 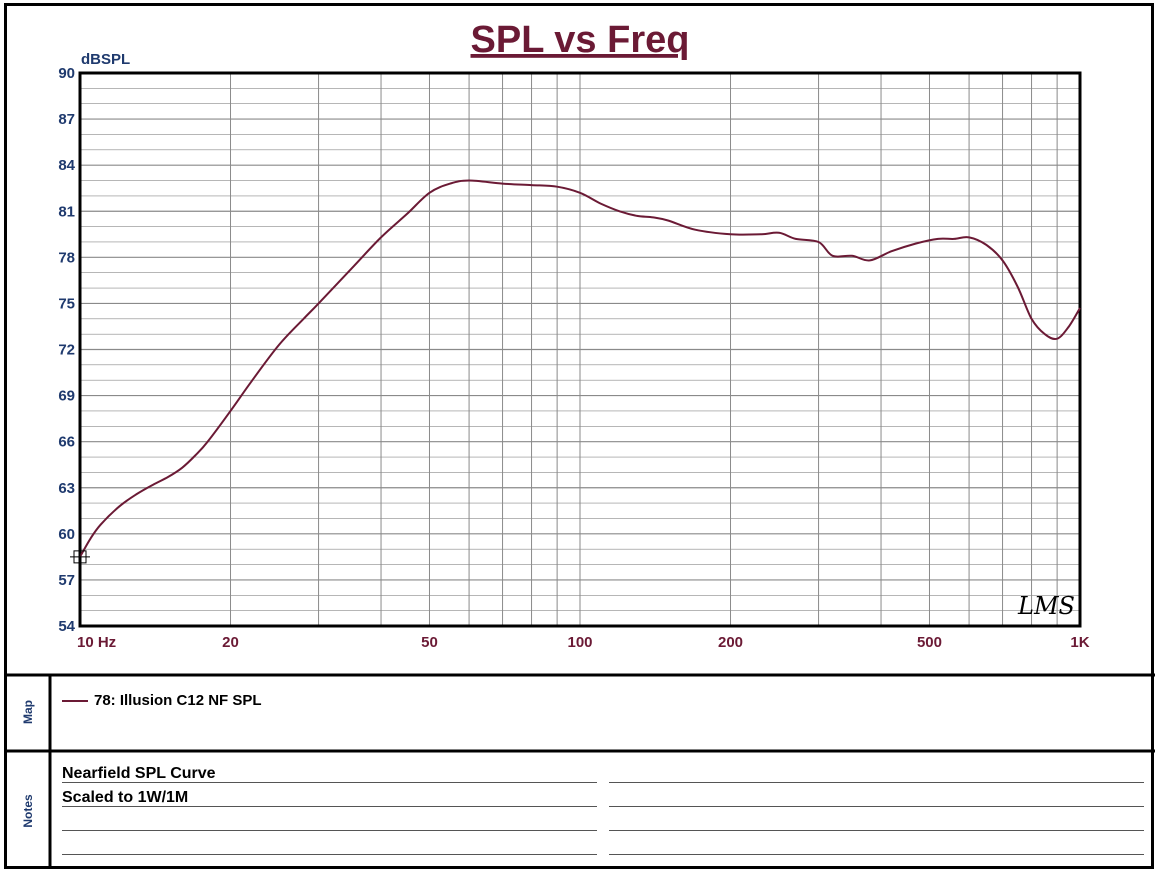 What do you see at coordinates (28, 712) in the screenshot?
I see `map-panel-label: Map` at bounding box center [28, 712].